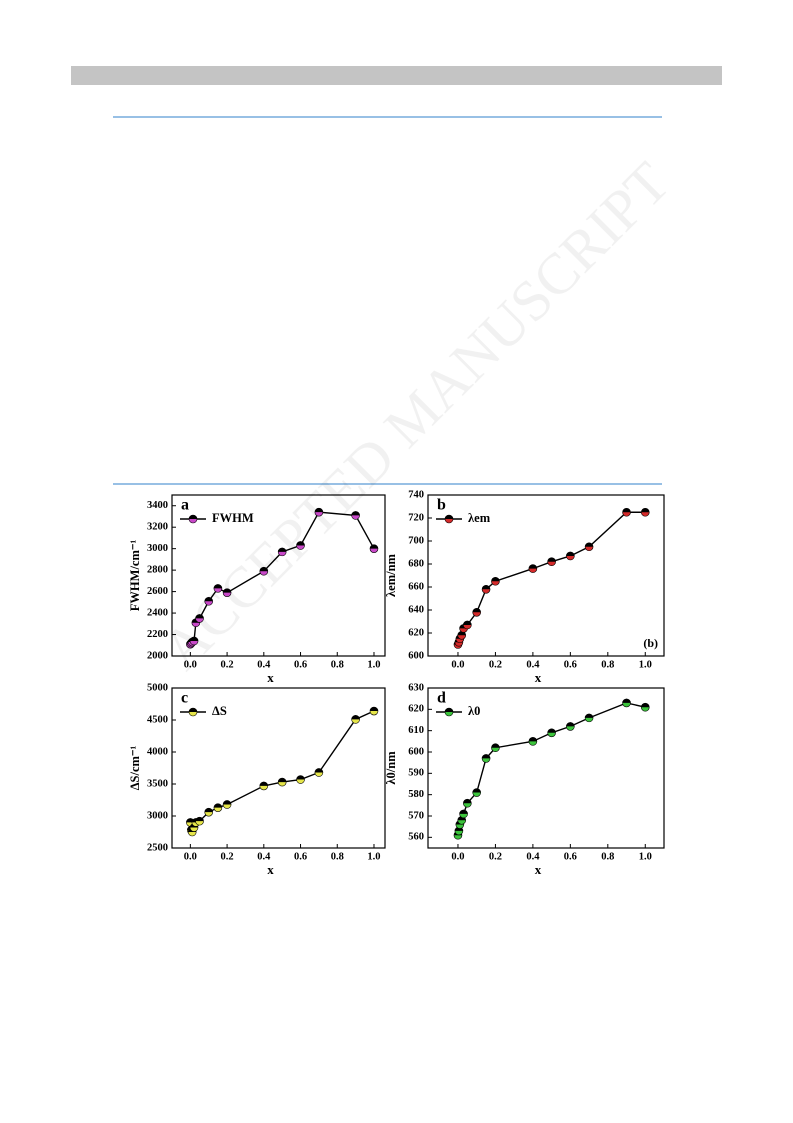 The width and height of the screenshot is (793, 1123). What do you see at coordinates (157, 570) in the screenshot?
I see `y-tick-label: 2800` at bounding box center [157, 570].